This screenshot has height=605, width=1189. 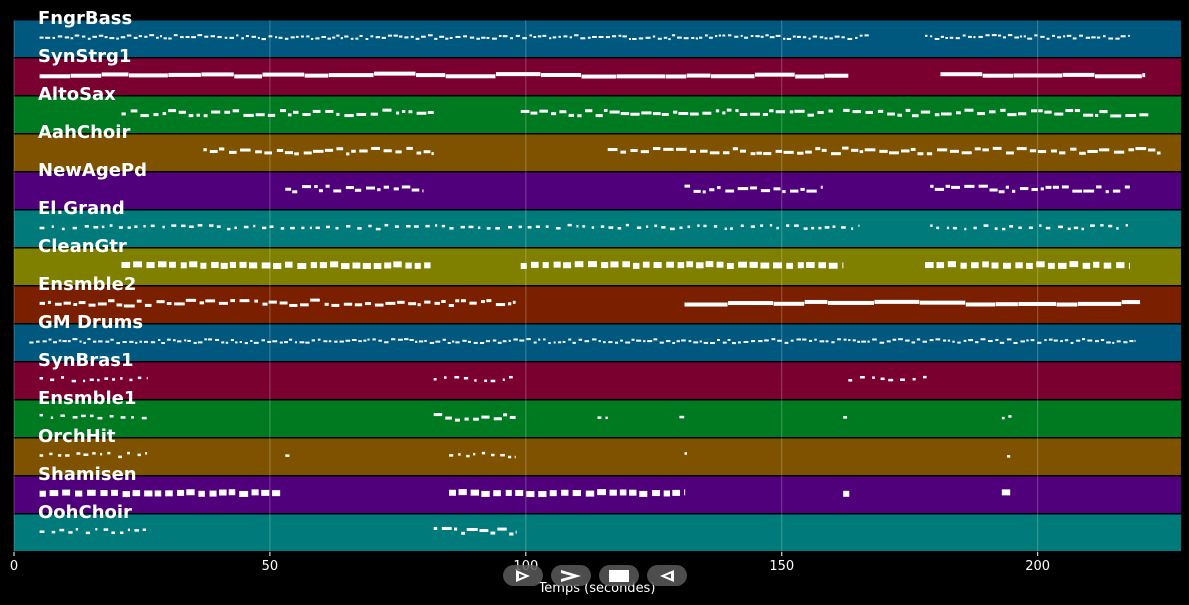 What do you see at coordinates (619, 575) in the screenshot?
I see `stop-button` at bounding box center [619, 575].